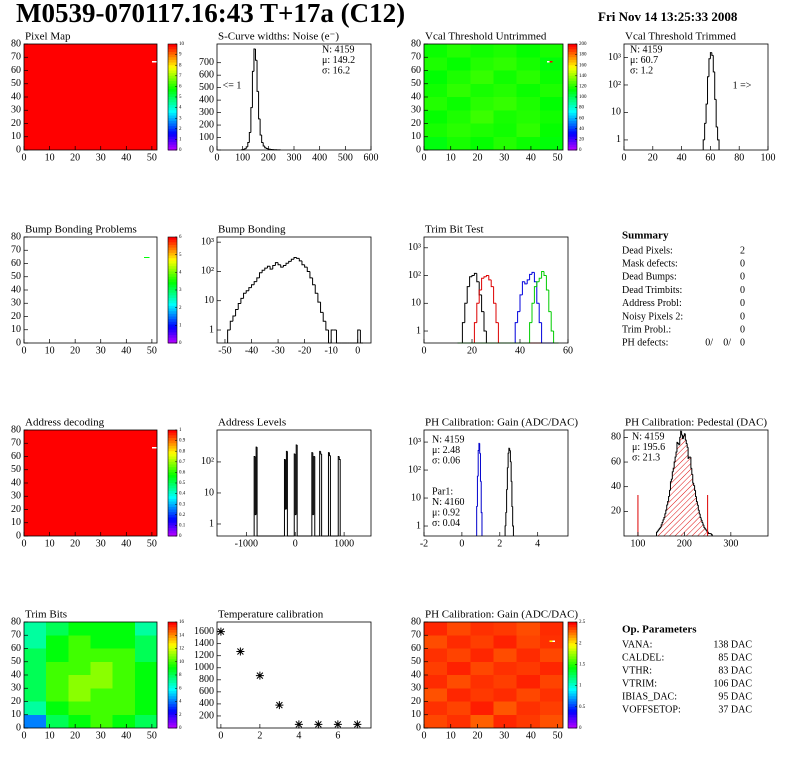 This screenshot has width=796, height=772. Describe the element at coordinates (16, 236) in the screenshot. I see `y-tick-label: 80` at that location.